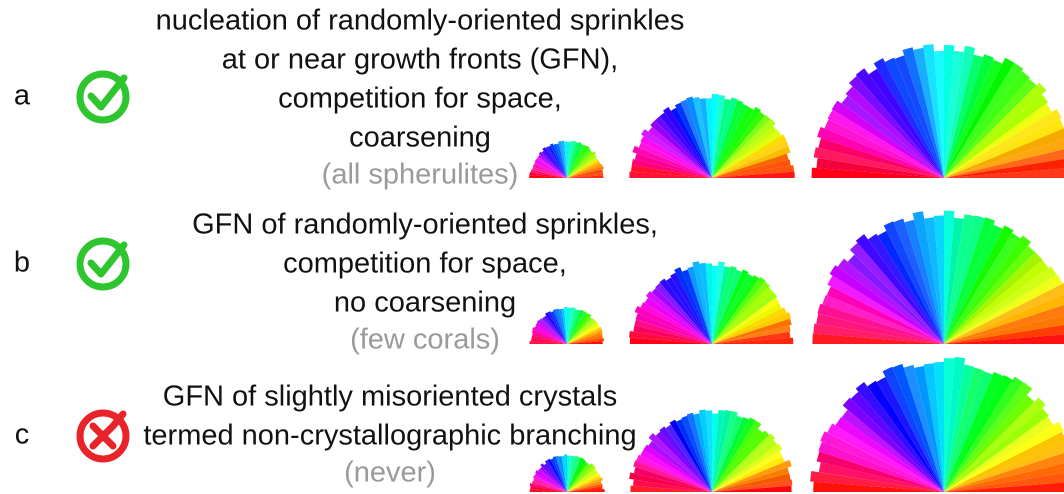 This screenshot has height=494, width=1064. What do you see at coordinates (389, 436) in the screenshot?
I see `description-line: termed non-crystallographic branching` at bounding box center [389, 436].